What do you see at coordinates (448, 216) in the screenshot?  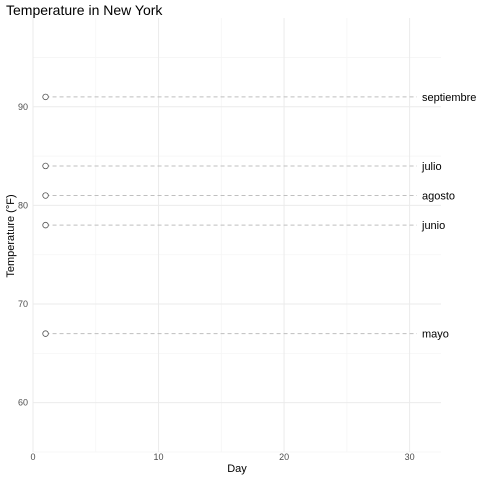 I see `series-labels: septiembre julio agosto junio mayo` at bounding box center [448, 216].